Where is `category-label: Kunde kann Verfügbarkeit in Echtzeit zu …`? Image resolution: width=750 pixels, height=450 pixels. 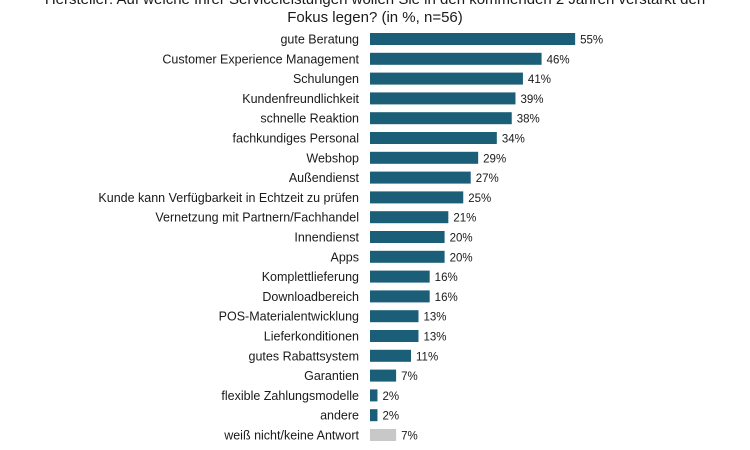 category-label: Kunde kann Verfügbarkeit in Echtzeit zu … is located at coordinates (228, 198).